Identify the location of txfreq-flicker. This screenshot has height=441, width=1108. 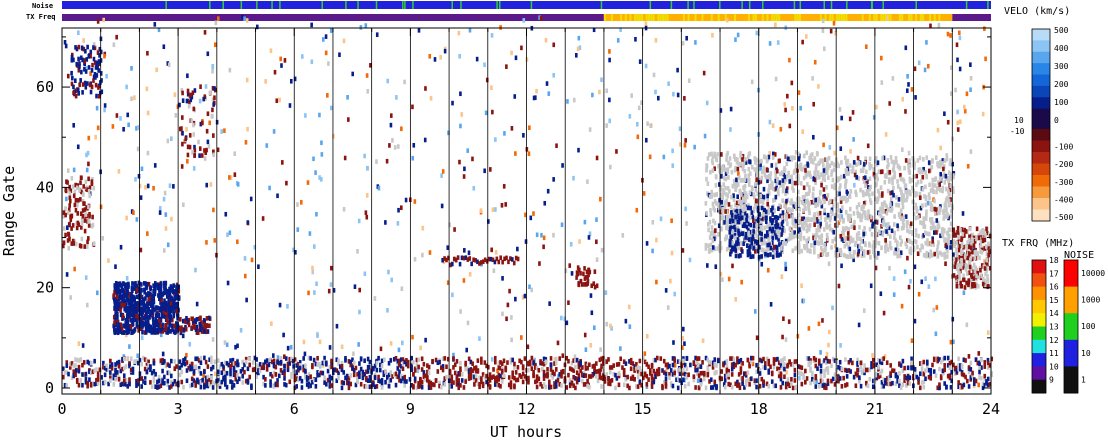
(774, 17).